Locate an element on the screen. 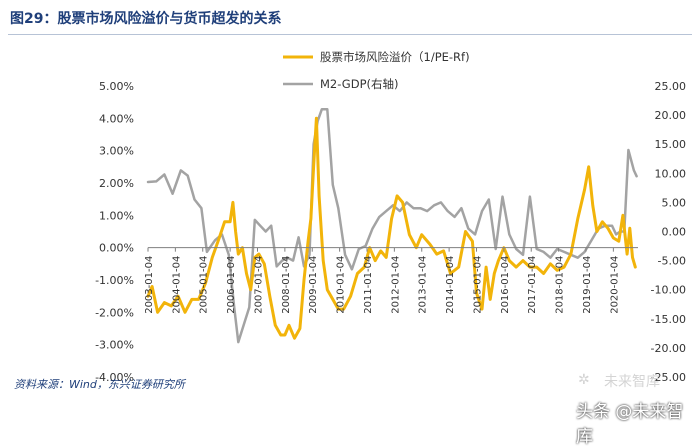 The height and width of the screenshot is (447, 700). legend-item-risk-premium: 股票市场风险溢价（1/PE-Rf) is located at coordinates (395, 57).